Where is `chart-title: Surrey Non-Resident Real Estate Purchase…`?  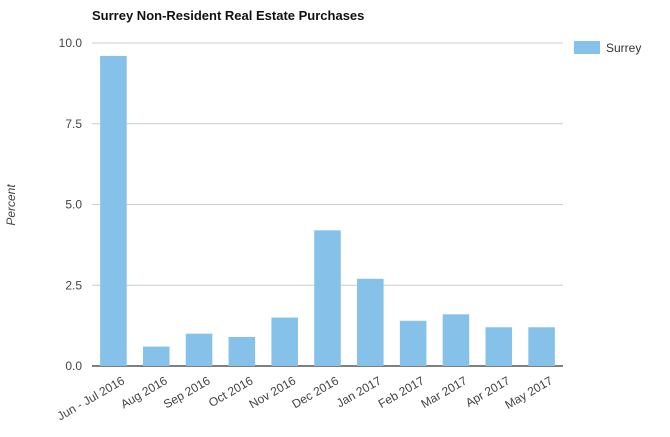 chart-title: Surrey Non-Resident Real Estate Purchase… is located at coordinates (228, 15).